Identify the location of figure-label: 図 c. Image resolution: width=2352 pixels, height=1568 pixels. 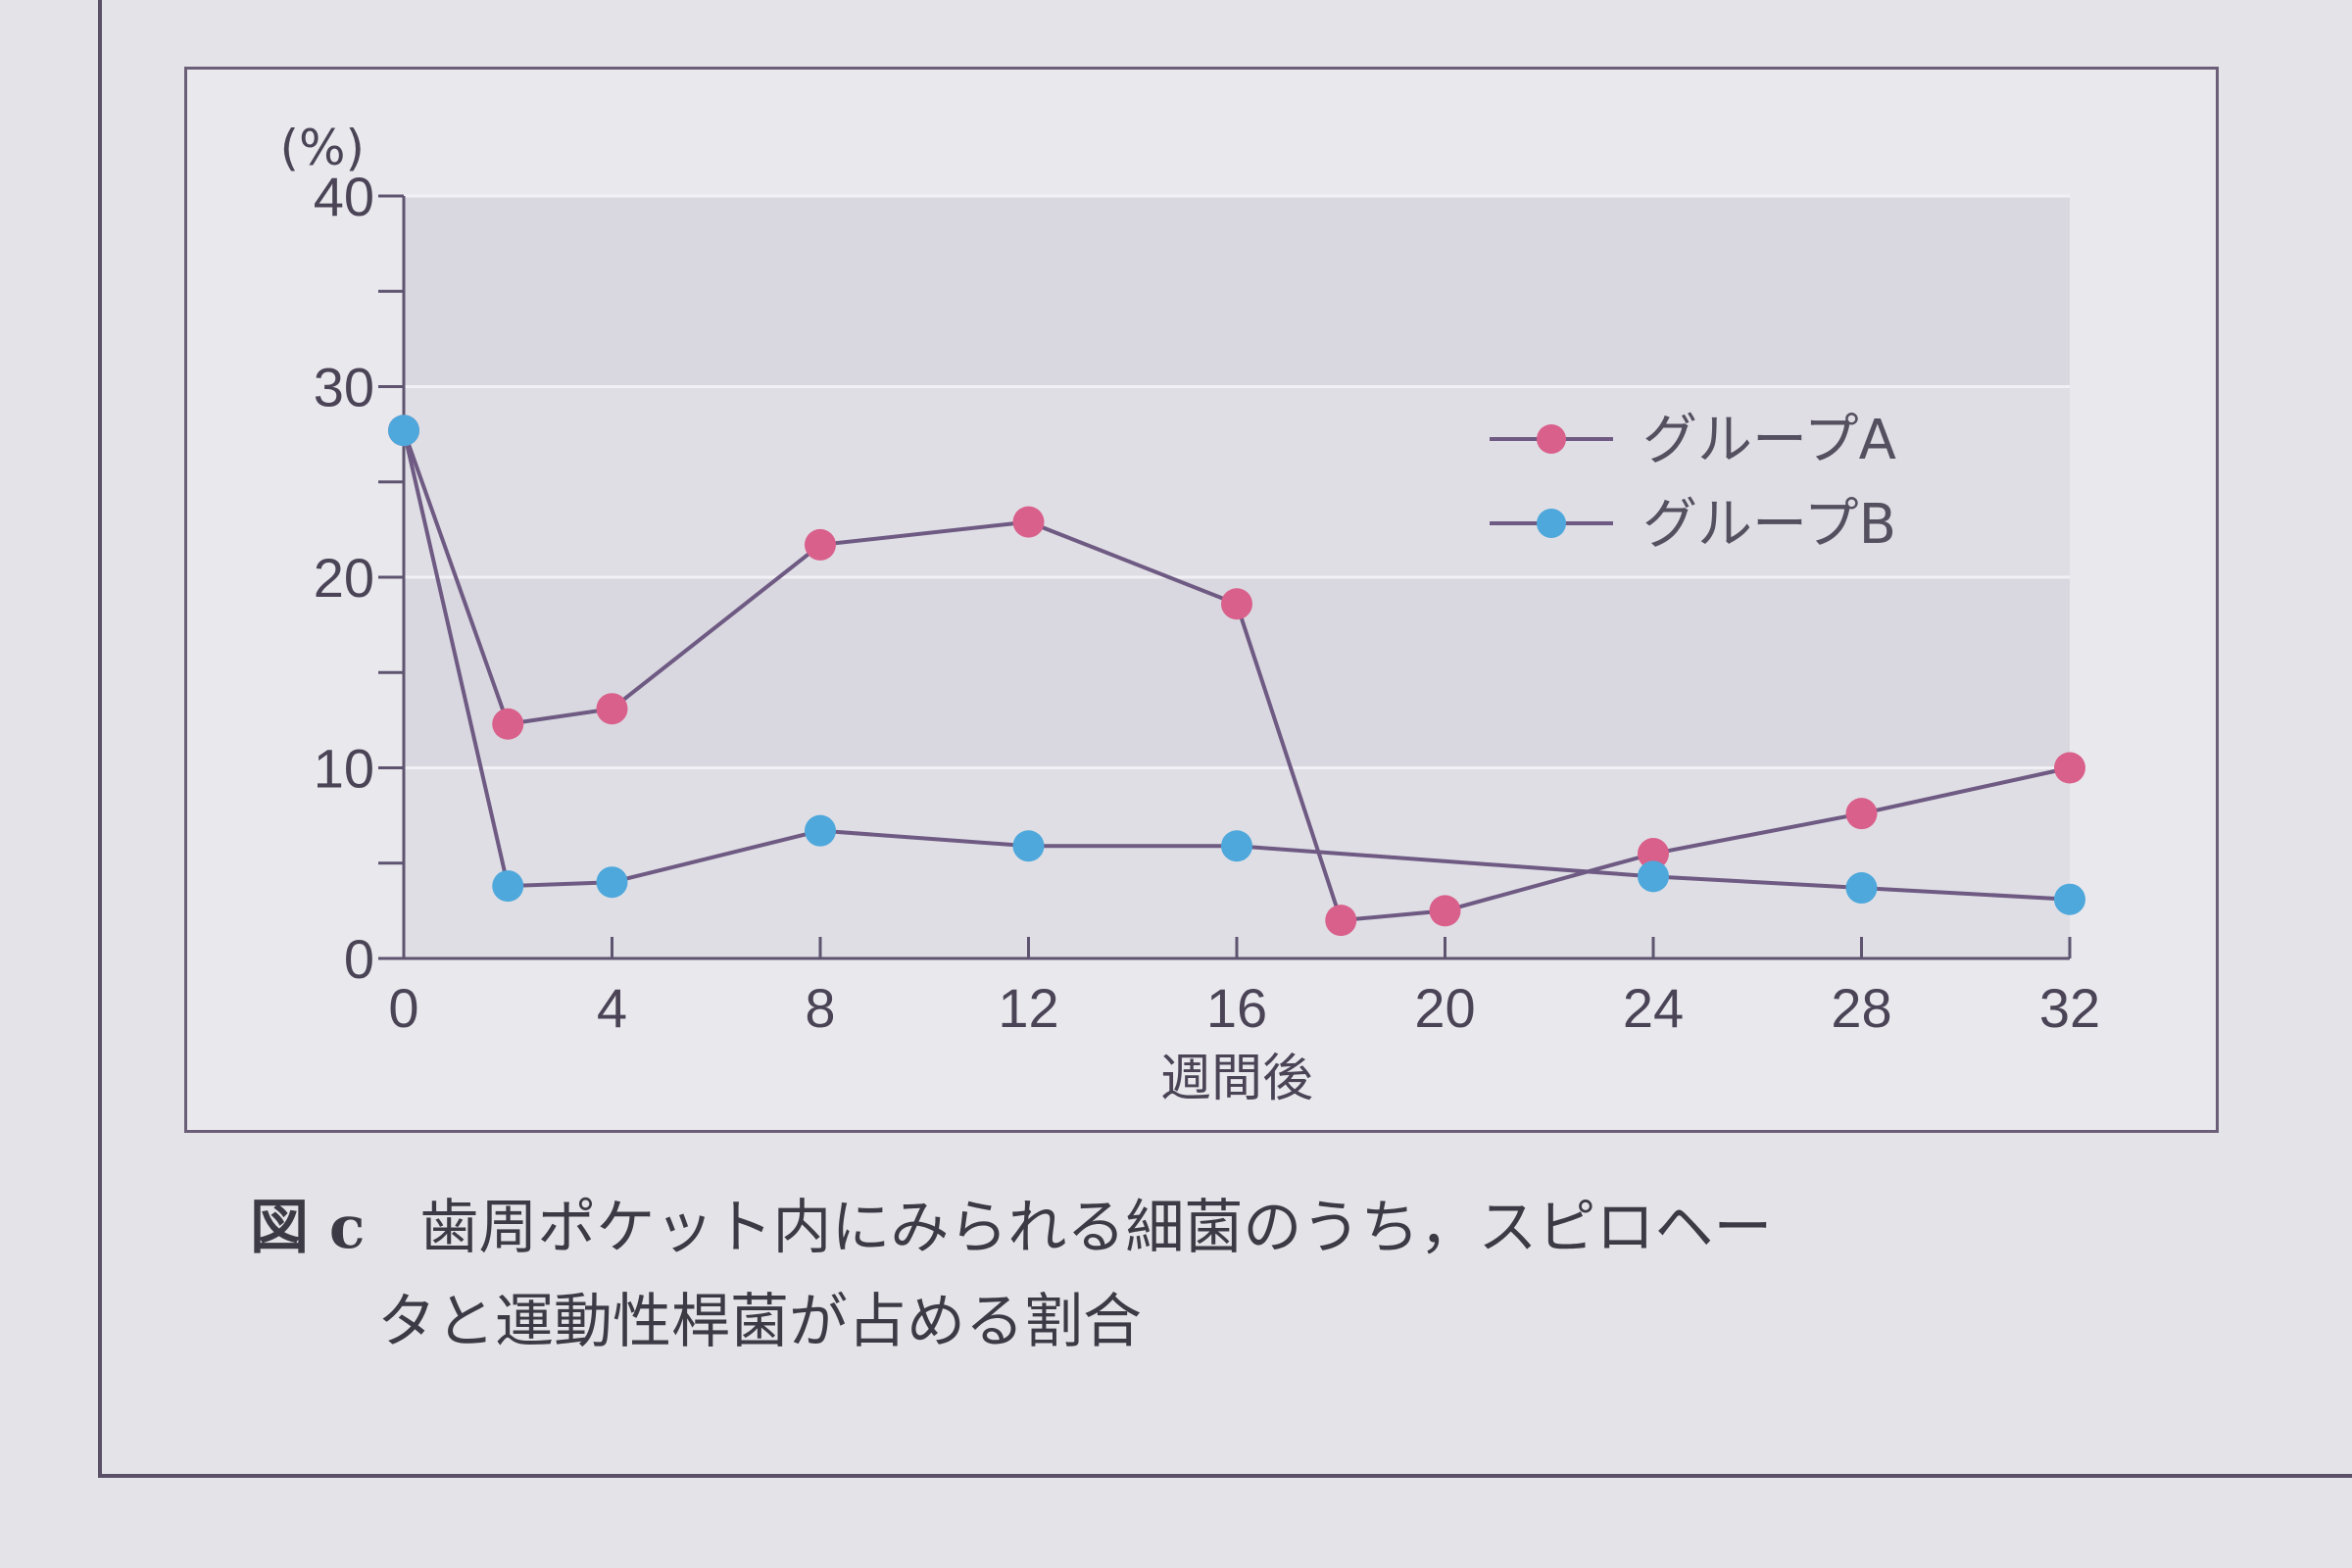
(308, 1228).